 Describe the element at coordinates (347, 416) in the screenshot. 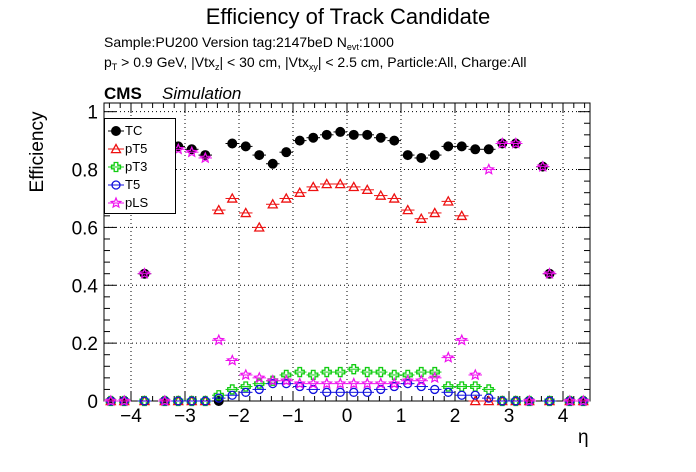

I see `x-tick-label-4: 0` at that location.